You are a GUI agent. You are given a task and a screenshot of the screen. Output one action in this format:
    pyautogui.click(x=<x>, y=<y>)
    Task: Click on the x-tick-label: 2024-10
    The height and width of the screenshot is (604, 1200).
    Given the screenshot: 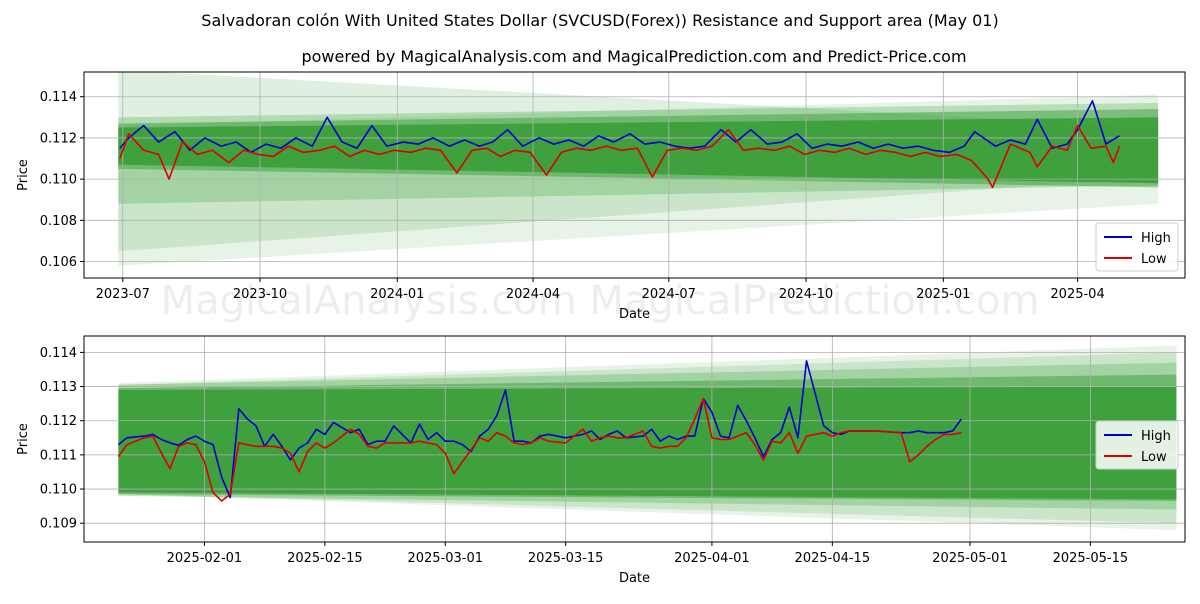 What is the action you would take?
    pyautogui.click(x=806, y=294)
    